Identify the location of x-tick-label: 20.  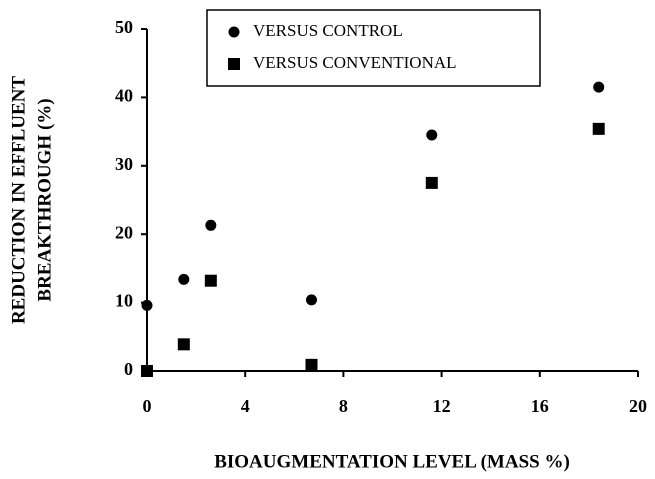
(638, 406).